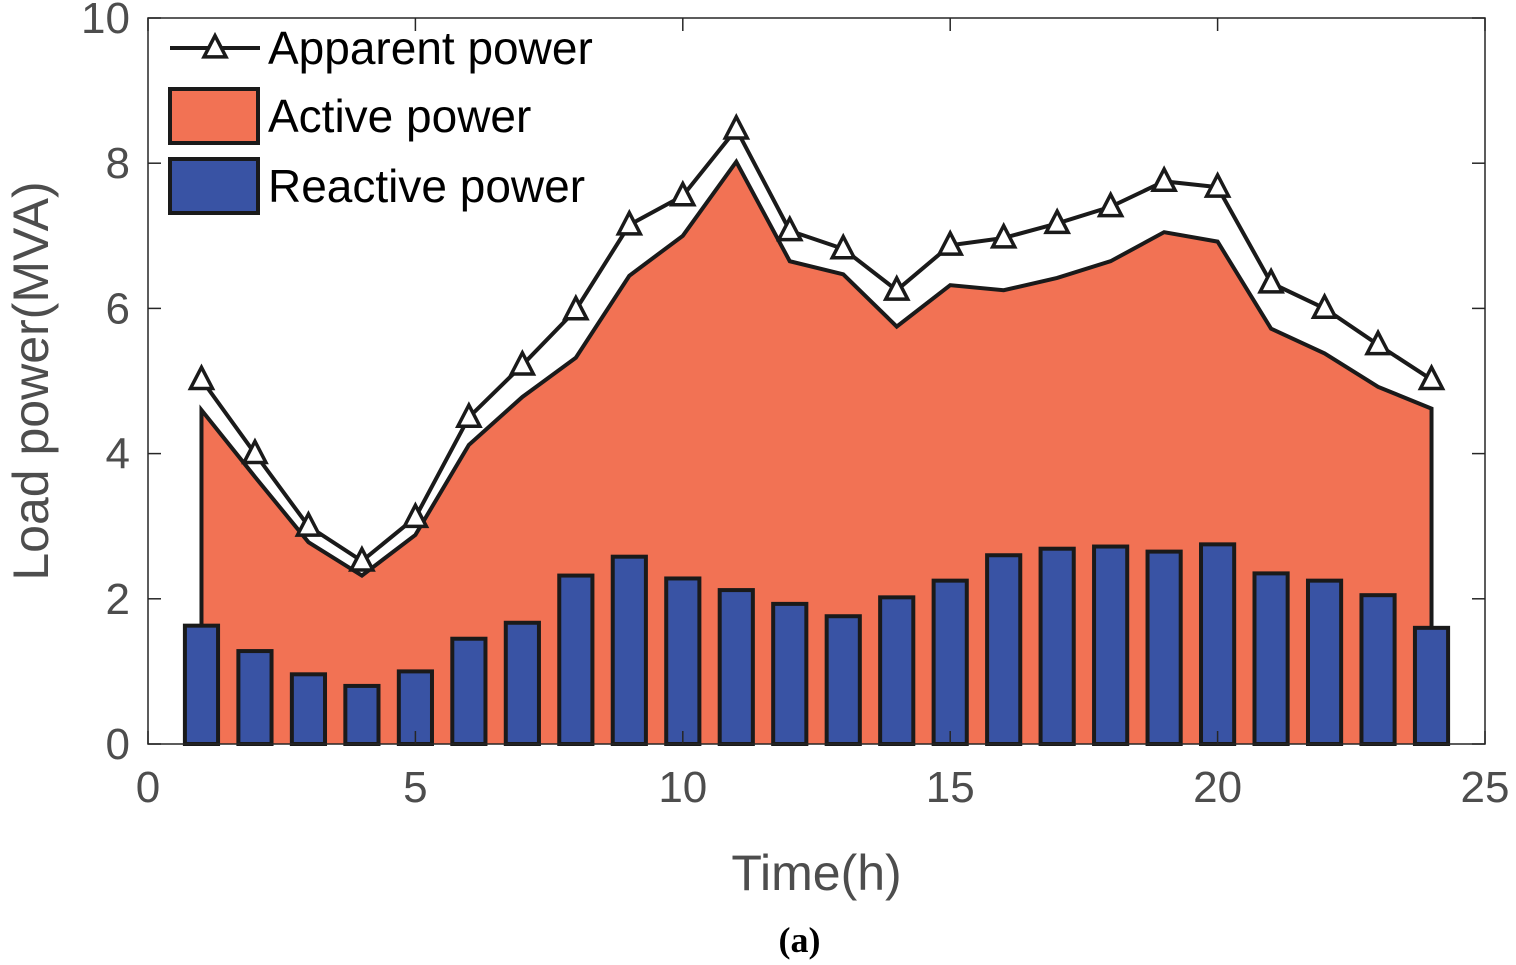 This screenshot has width=1516, height=965. Describe the element at coordinates (682, 787) in the screenshot. I see `x-tick-label-10: 10` at that location.